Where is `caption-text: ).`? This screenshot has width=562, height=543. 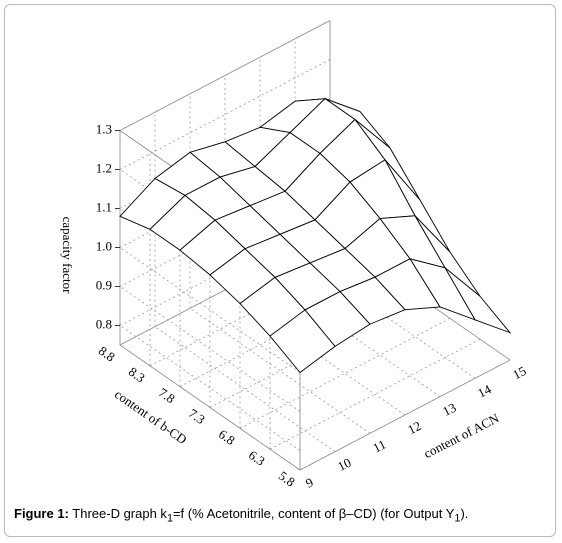
caption-text: ). is located at coordinates (464, 513).